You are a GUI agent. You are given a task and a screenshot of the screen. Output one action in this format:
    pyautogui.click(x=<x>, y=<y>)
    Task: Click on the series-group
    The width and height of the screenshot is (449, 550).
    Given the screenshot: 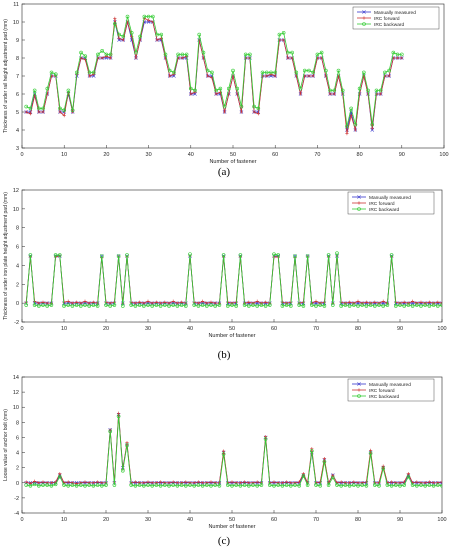 What is the action you would take?
    pyautogui.click(x=233, y=279)
    